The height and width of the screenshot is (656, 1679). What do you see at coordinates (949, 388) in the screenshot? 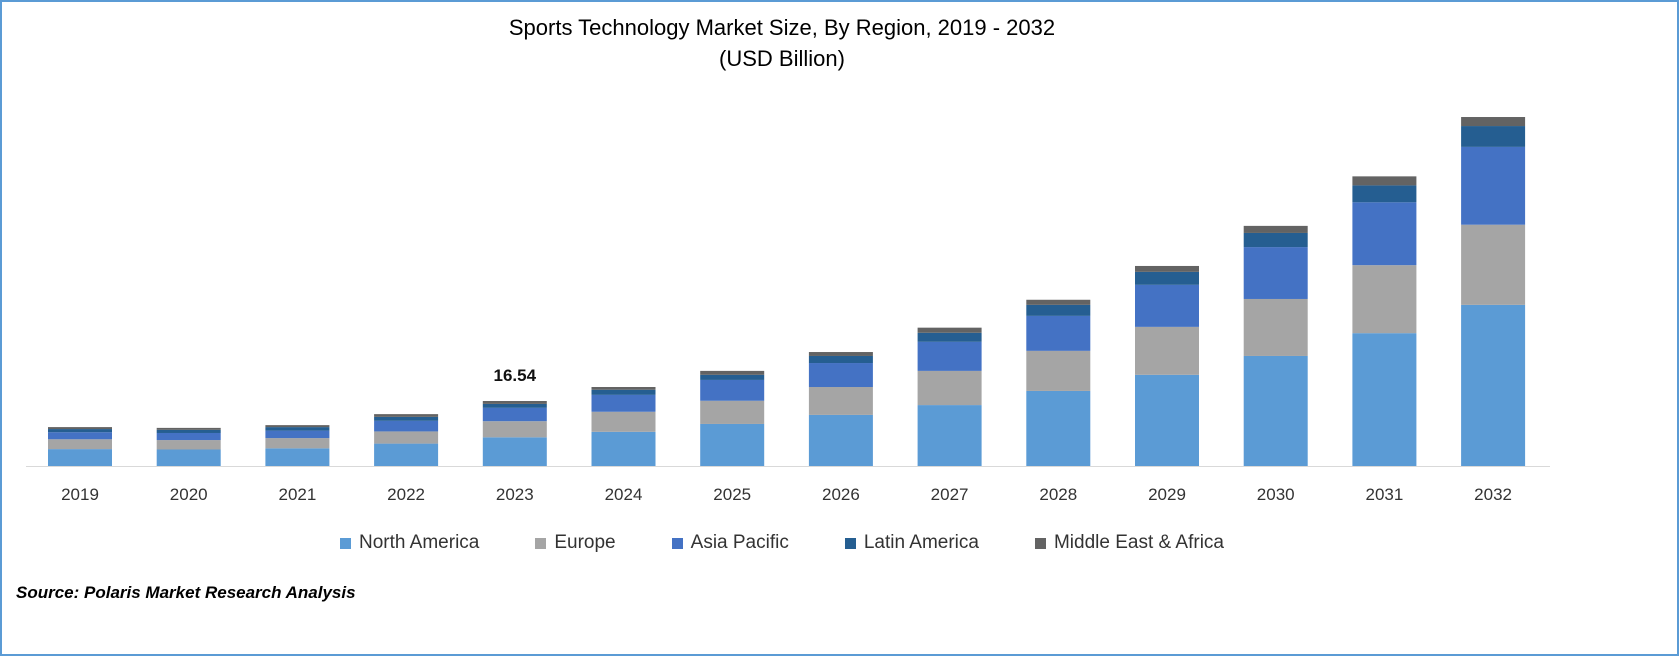
I see `bar-europe-2027` at bounding box center [949, 388].